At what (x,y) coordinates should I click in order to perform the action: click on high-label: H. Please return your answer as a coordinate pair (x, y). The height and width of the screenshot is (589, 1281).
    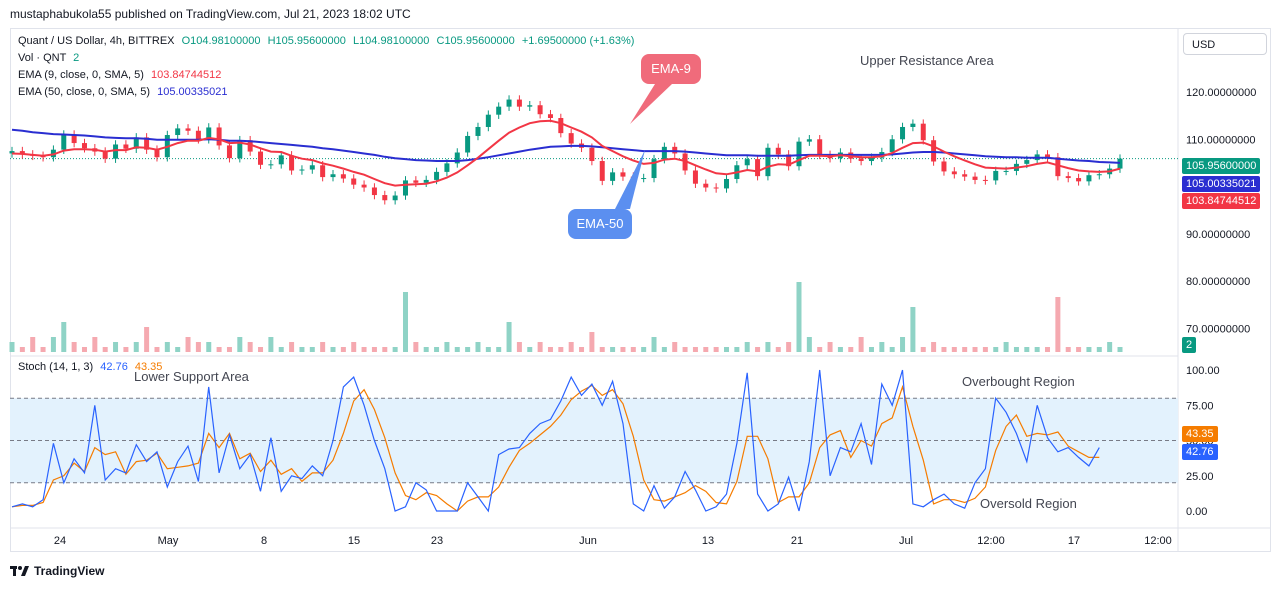
    Looking at the image, I should click on (271, 41).